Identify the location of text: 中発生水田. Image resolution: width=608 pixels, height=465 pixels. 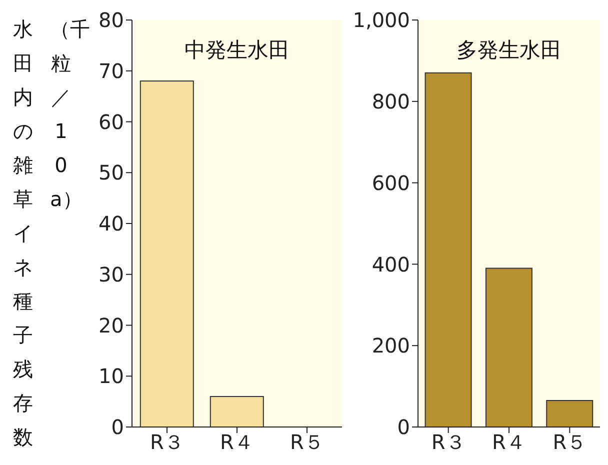
(237, 50).